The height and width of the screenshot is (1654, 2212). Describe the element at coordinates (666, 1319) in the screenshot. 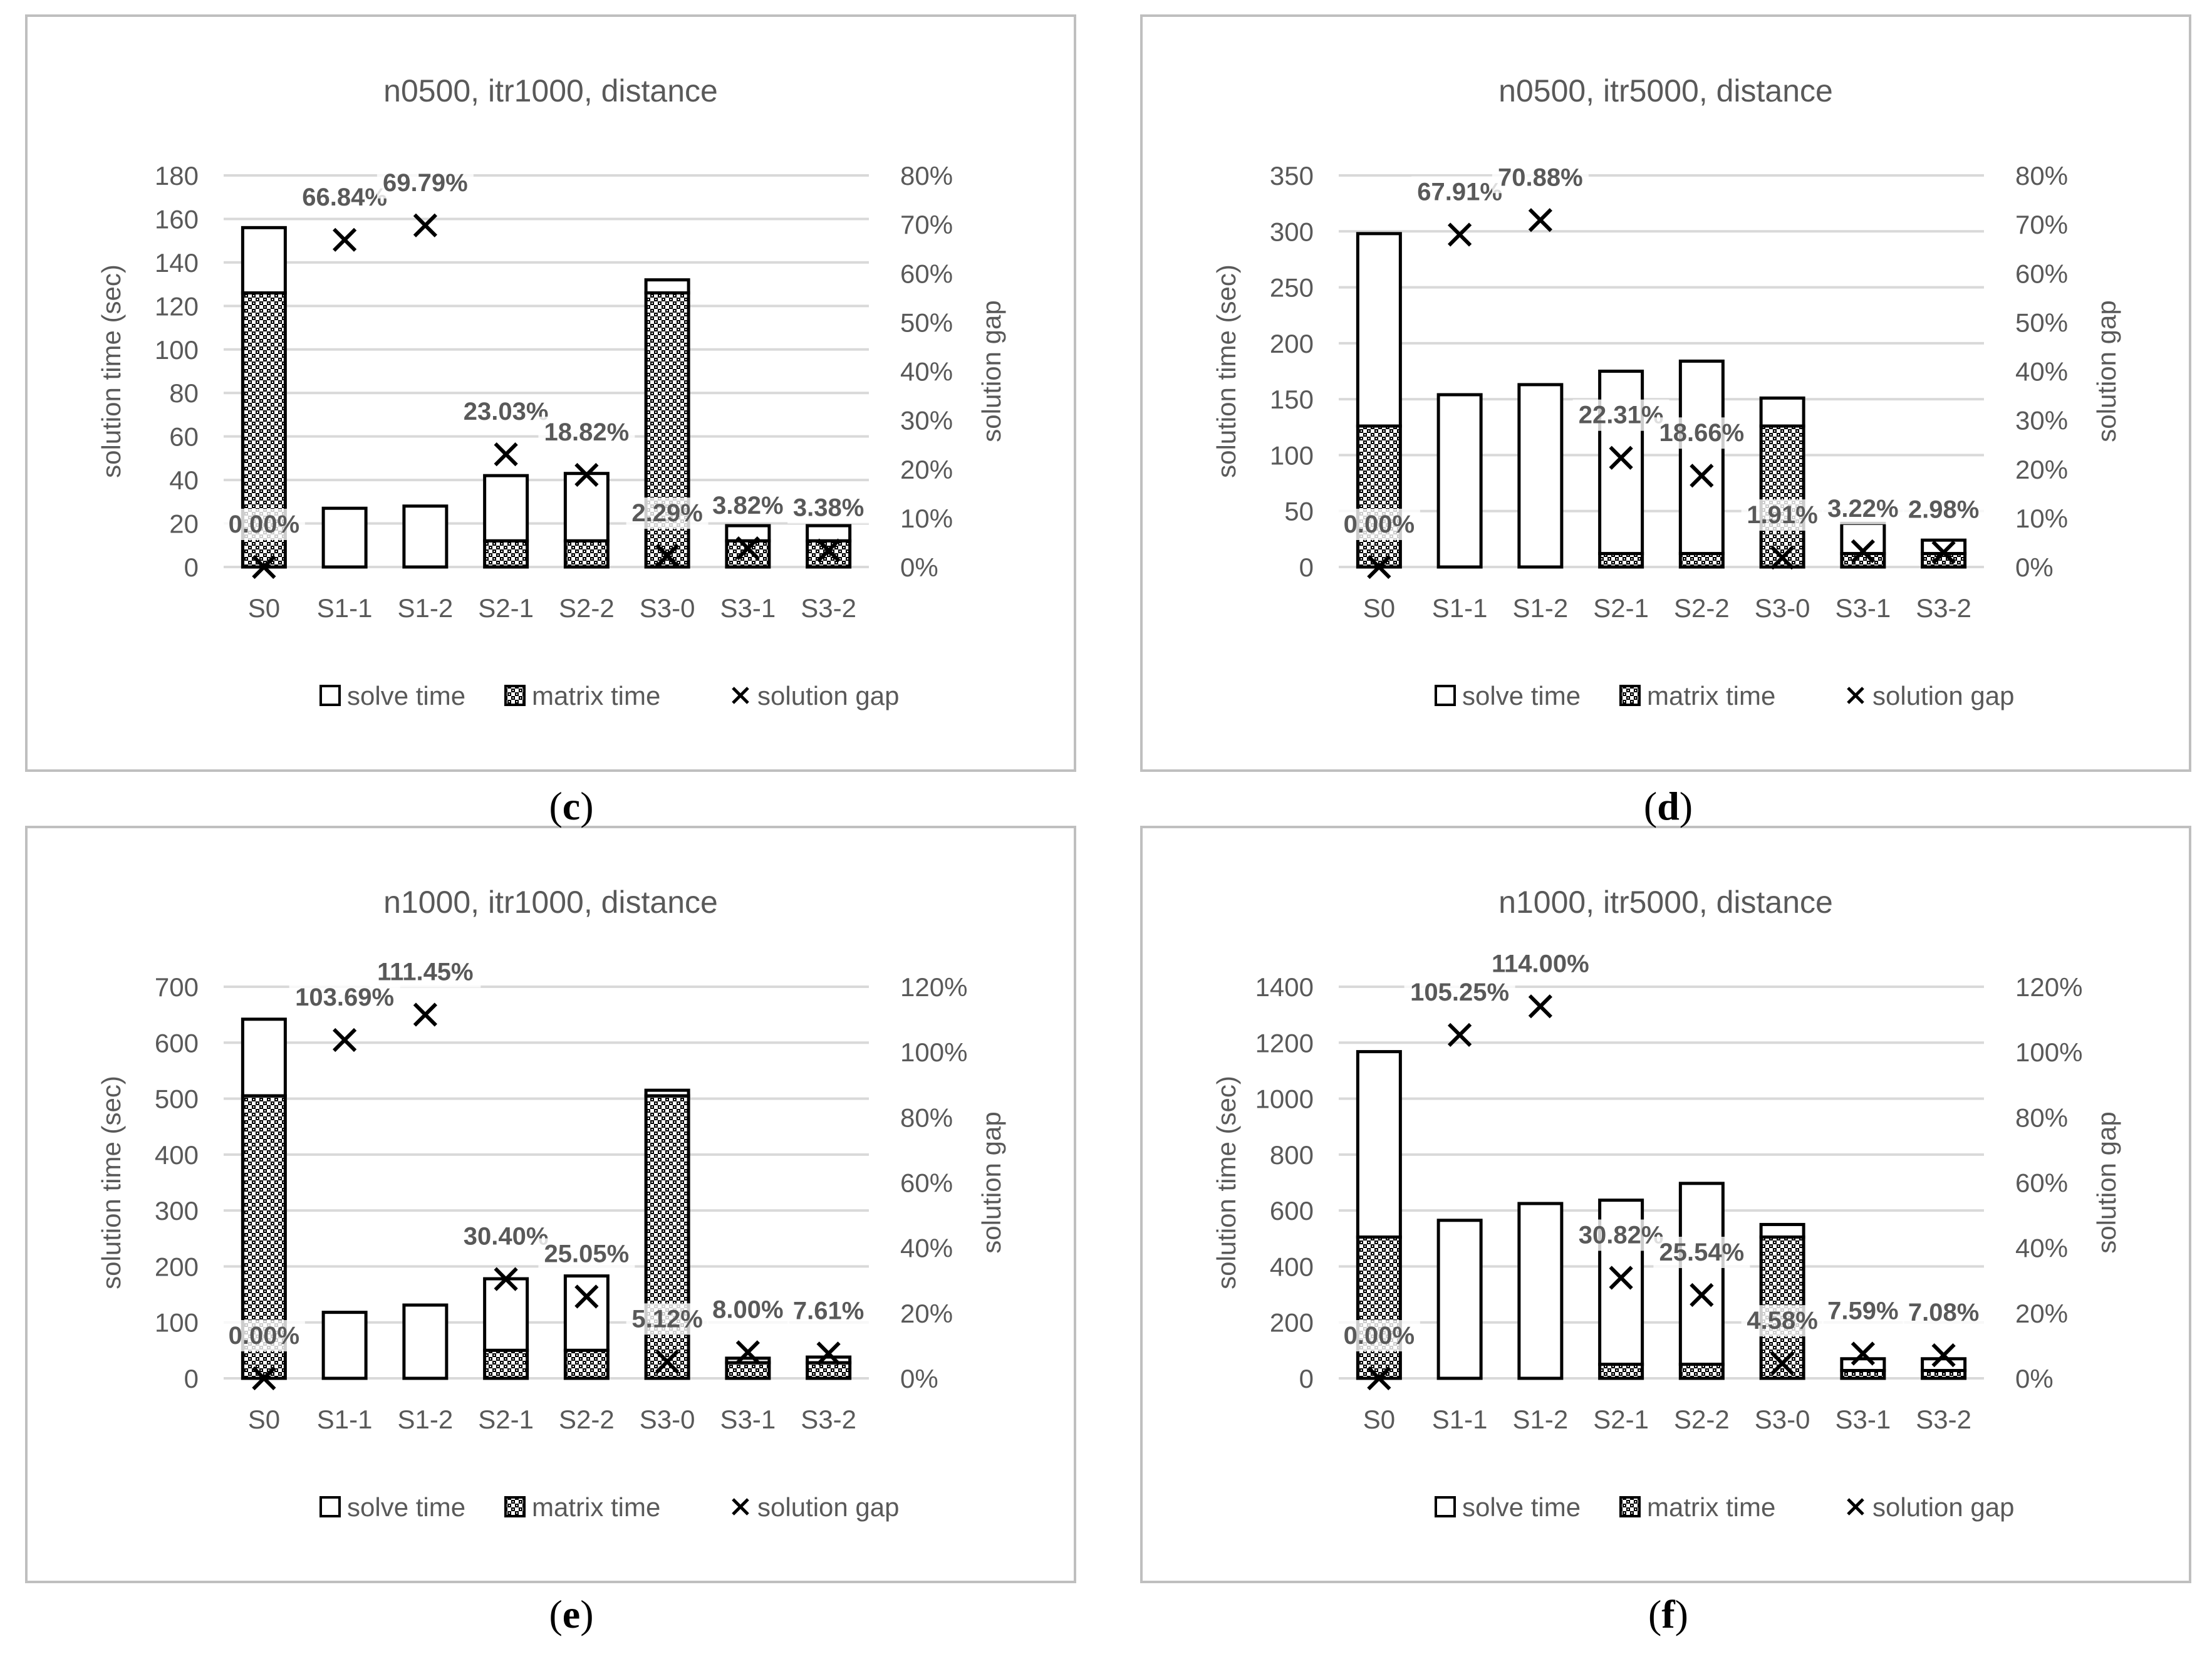

I see `gap-data-label: 5.12%` at that location.